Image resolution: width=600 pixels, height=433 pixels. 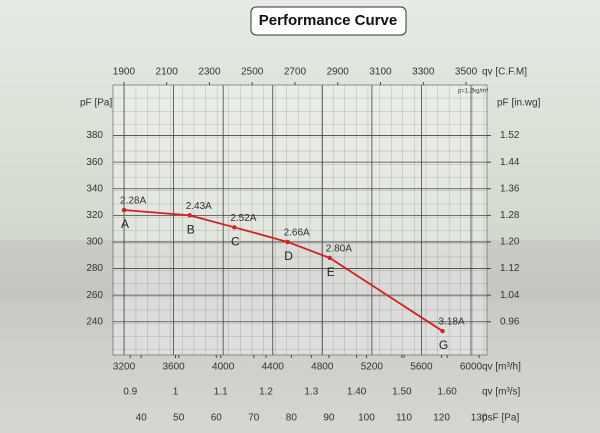 I want to click on point-label: D, so click(x=288, y=256).